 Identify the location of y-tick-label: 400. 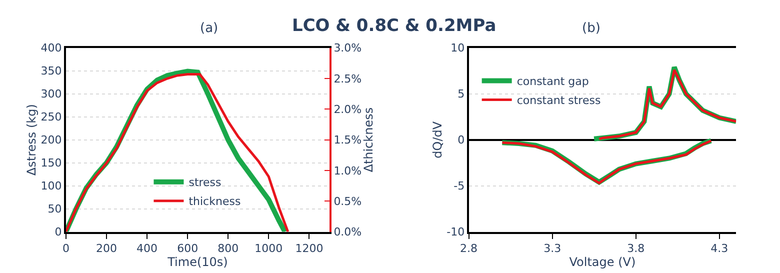
(51, 48).